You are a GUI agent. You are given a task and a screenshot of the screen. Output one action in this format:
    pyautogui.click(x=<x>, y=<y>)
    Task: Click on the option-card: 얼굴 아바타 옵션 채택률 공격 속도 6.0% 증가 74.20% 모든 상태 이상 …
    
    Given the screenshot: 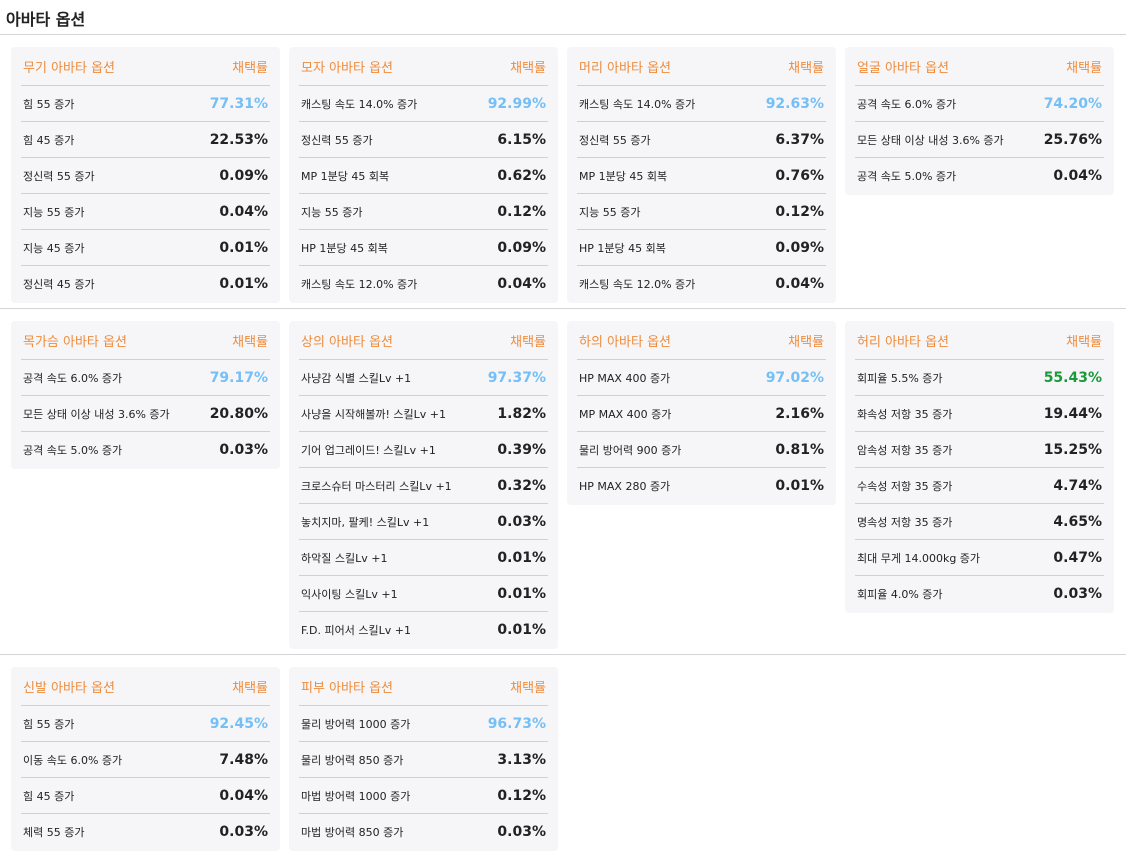 What is the action you would take?
    pyautogui.click(x=979, y=121)
    